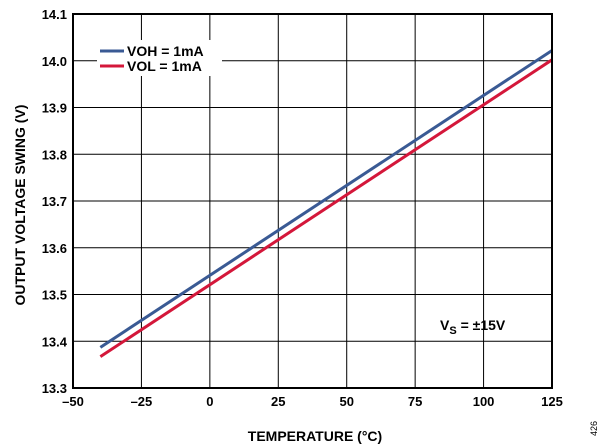  What do you see at coordinates (54, 61) in the screenshot?
I see `y-tick-label: 14.0` at bounding box center [54, 61].